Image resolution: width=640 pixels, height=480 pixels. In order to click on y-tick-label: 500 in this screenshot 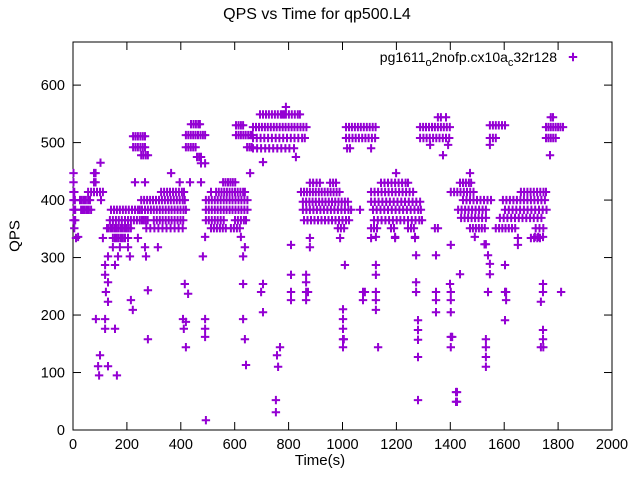, I will do `click(53, 144)`.